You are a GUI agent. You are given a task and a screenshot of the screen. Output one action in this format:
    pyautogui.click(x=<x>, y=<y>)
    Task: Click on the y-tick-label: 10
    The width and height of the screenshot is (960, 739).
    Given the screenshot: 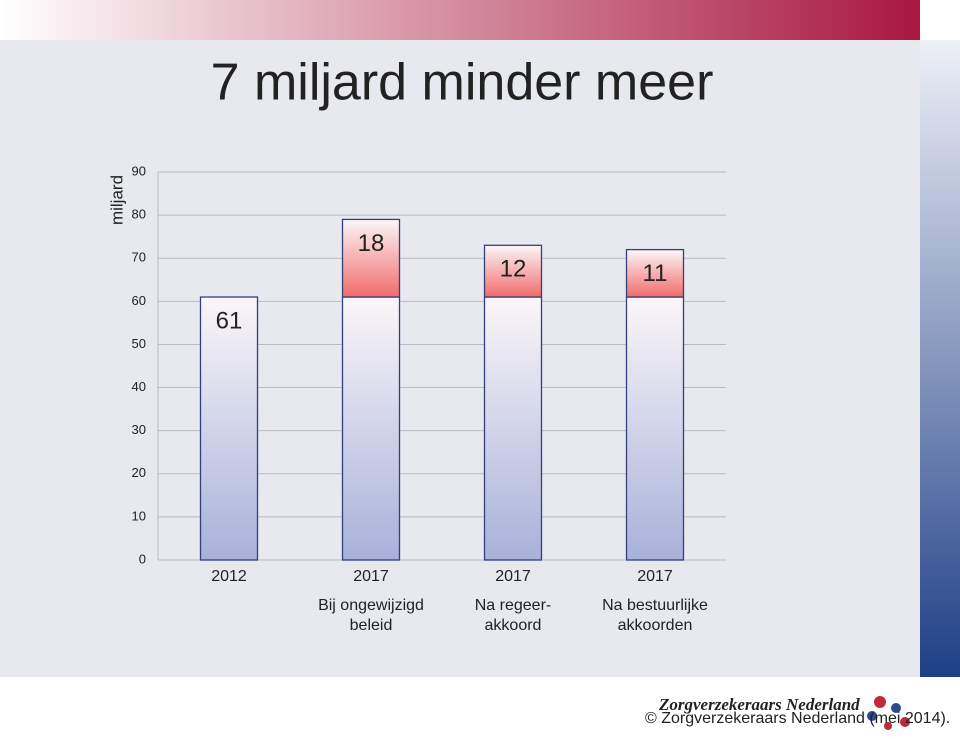 What is the action you would take?
    pyautogui.click(x=139, y=515)
    